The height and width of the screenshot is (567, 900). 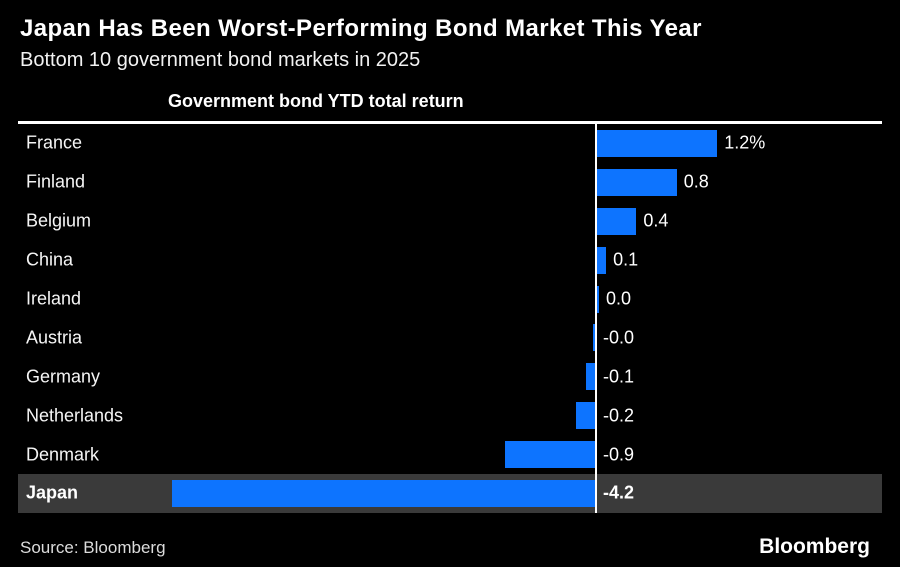 I want to click on chart-row-denmark: Denmark -0.9, so click(x=450, y=454).